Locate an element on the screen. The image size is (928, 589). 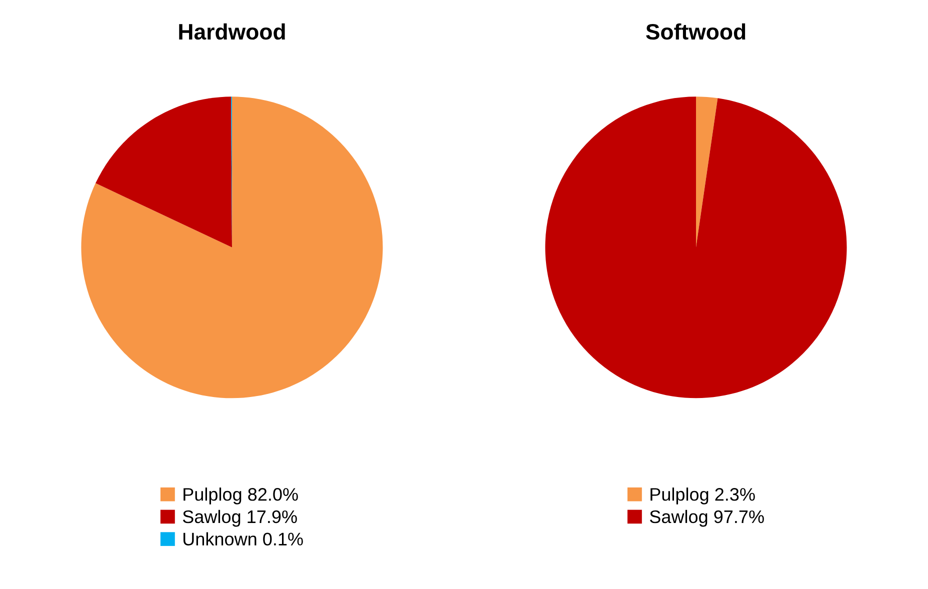
legend-label: Sawlog 17.9% is located at coordinates (239, 518).